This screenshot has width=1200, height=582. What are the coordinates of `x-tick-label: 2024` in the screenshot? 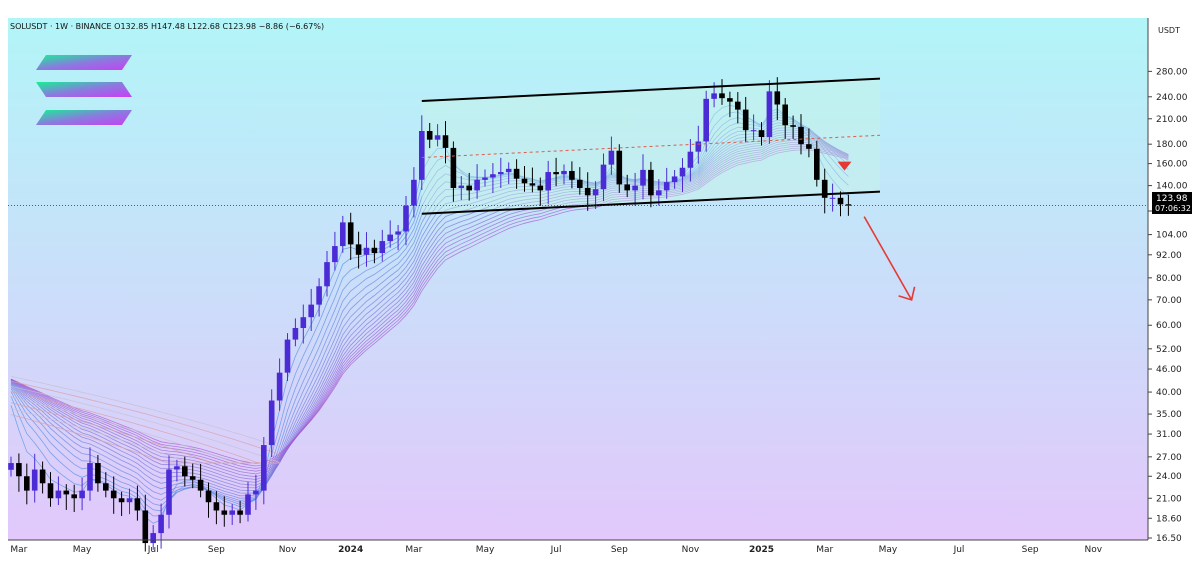 It's located at (350, 550).